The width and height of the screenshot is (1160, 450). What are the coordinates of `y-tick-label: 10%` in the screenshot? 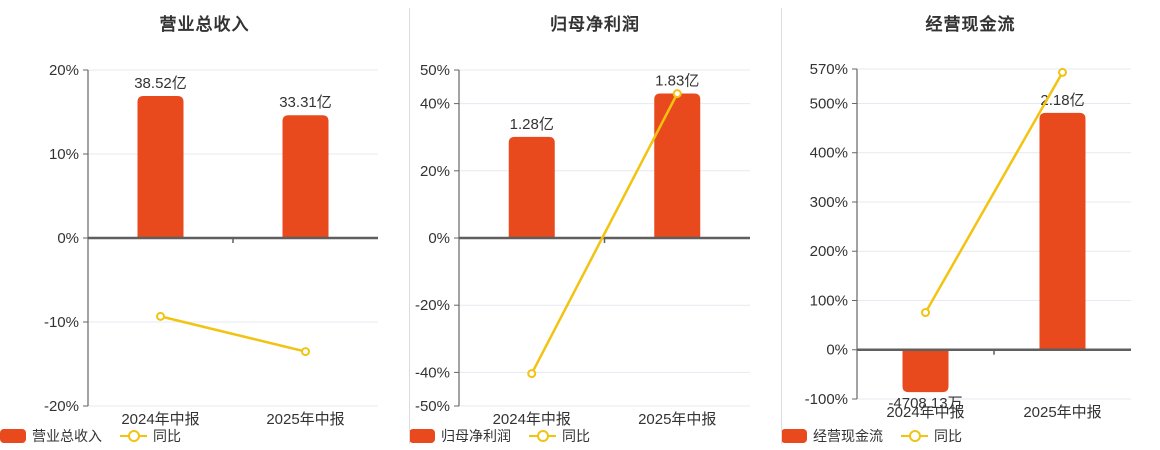 It's located at (64, 154).